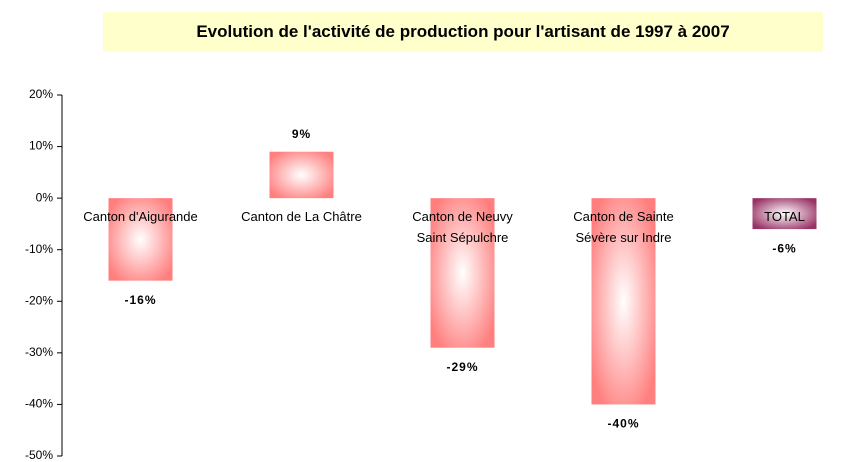  What do you see at coordinates (462, 367) in the screenshot?
I see `value-label: -29%` at bounding box center [462, 367].